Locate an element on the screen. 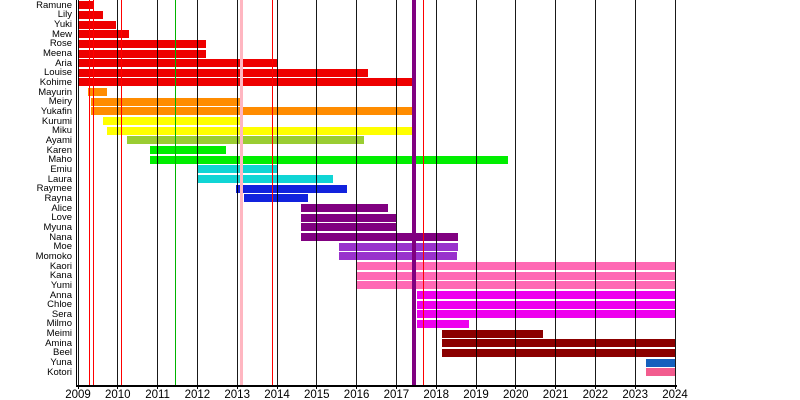 The height and width of the screenshot is (400, 800). timeline-bar-mew is located at coordinates (103, 34).